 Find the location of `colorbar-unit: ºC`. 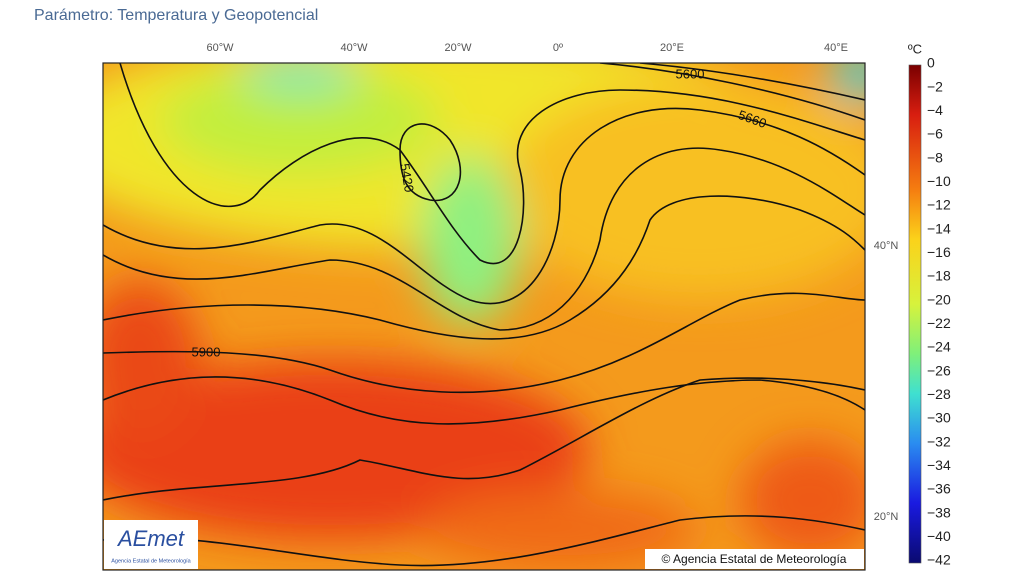

colorbar-unit: ºC is located at coordinates (915, 48).